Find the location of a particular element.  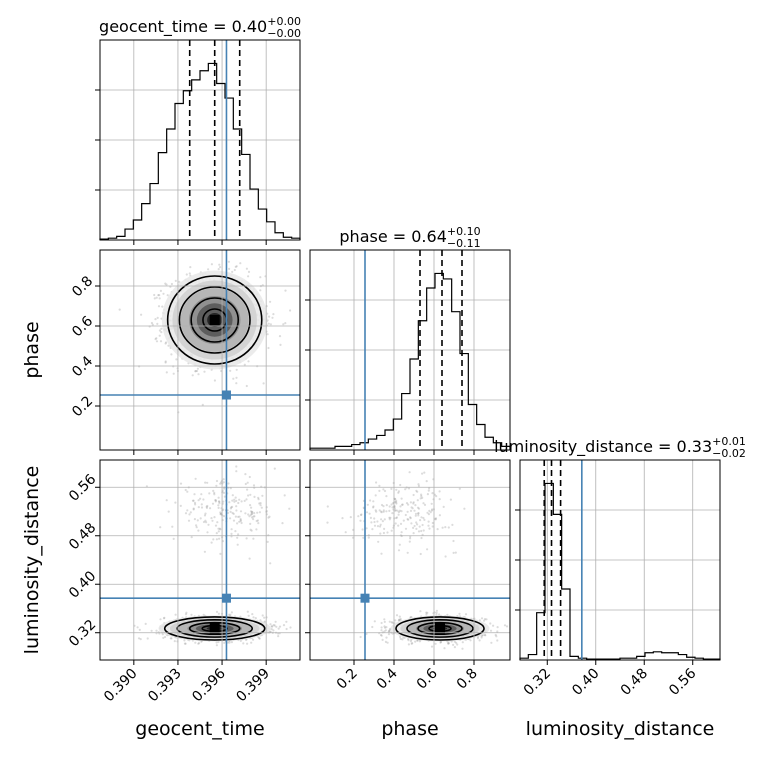

y-tick-label: 0.48 is located at coordinates (82, 536).